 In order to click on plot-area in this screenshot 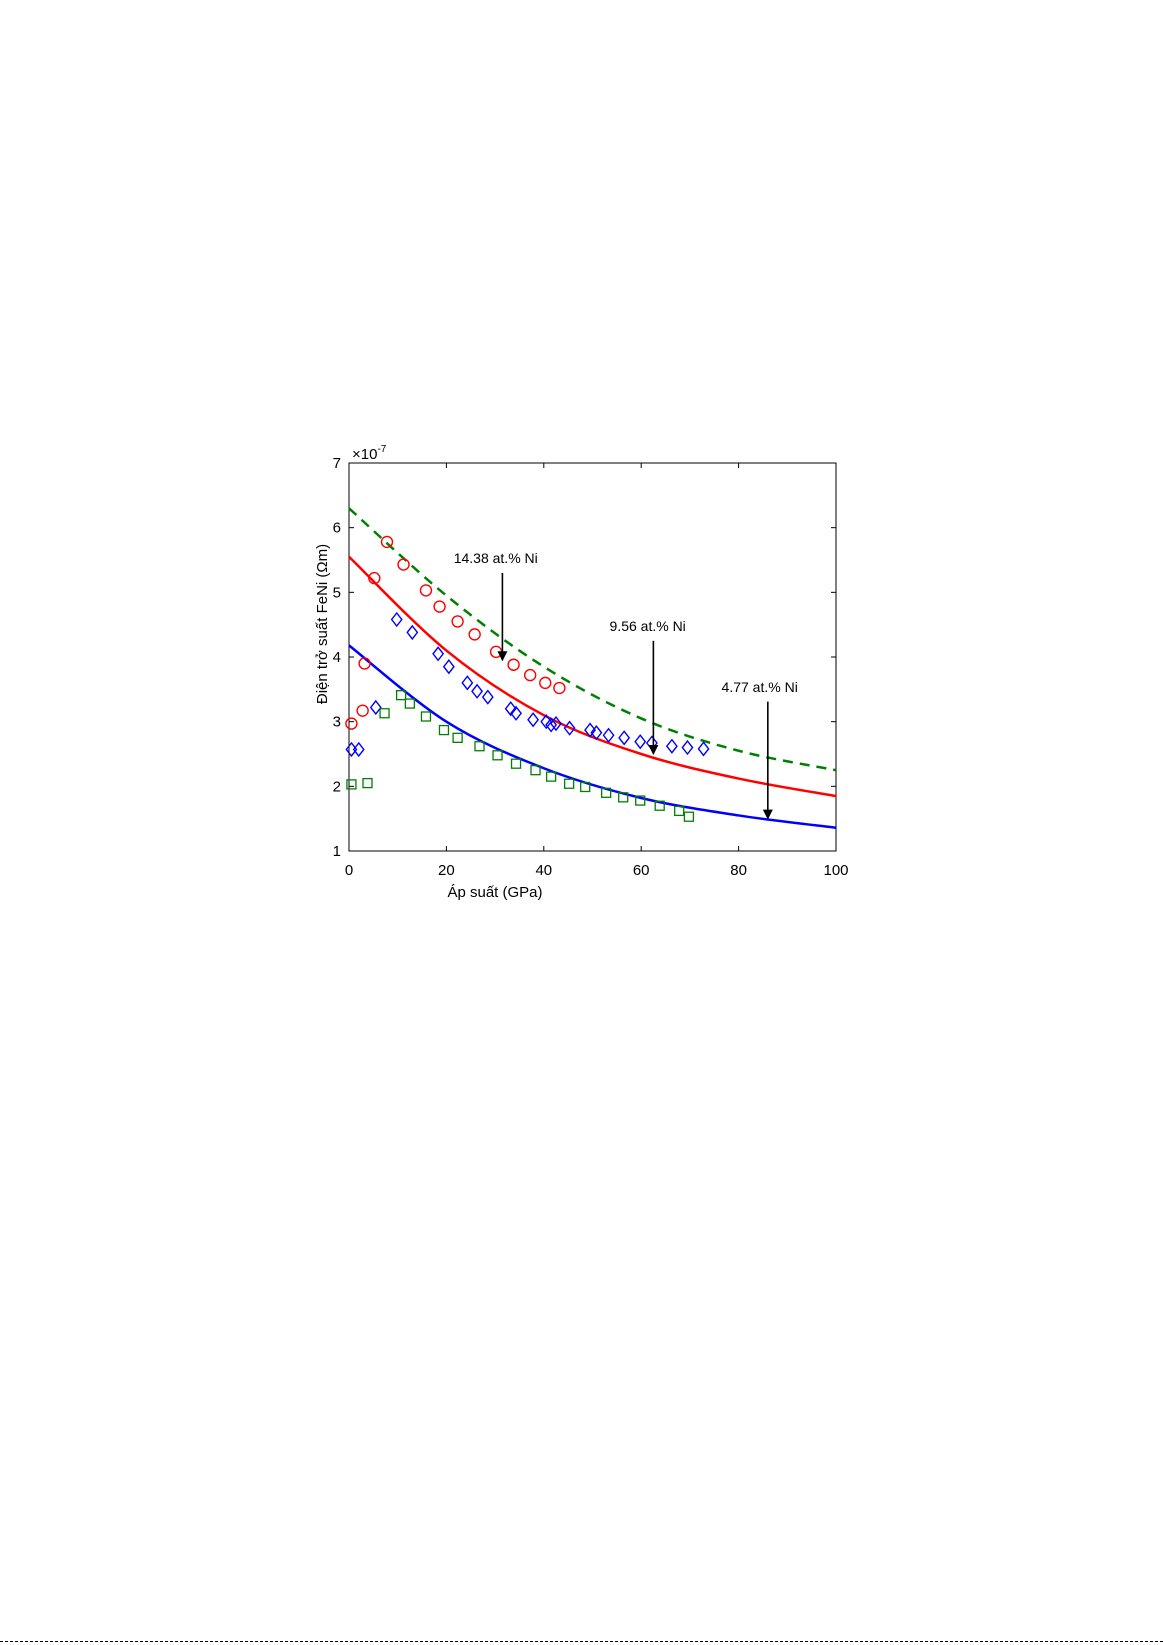, I will do `click(592, 657)`.